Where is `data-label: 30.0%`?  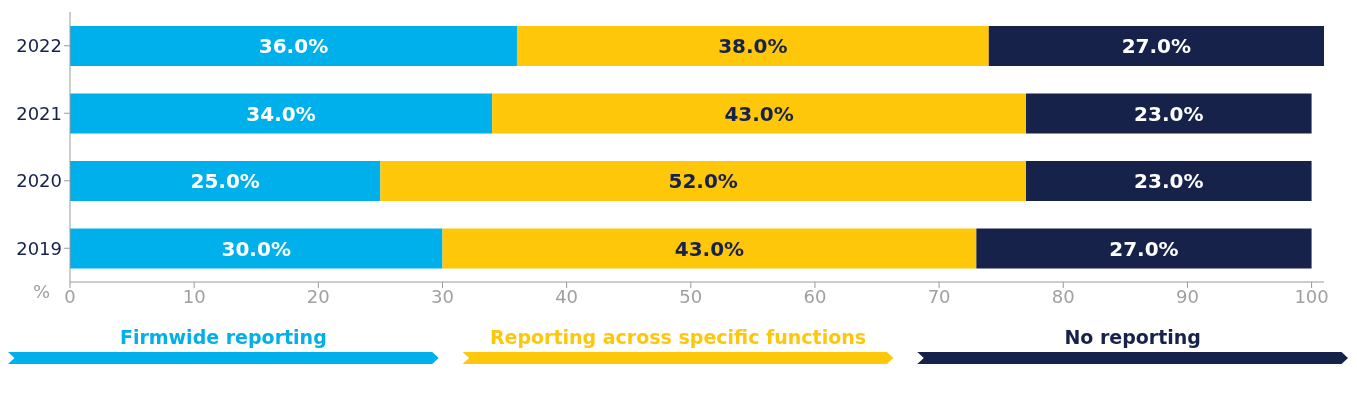 data-label: 30.0% is located at coordinates (256, 248).